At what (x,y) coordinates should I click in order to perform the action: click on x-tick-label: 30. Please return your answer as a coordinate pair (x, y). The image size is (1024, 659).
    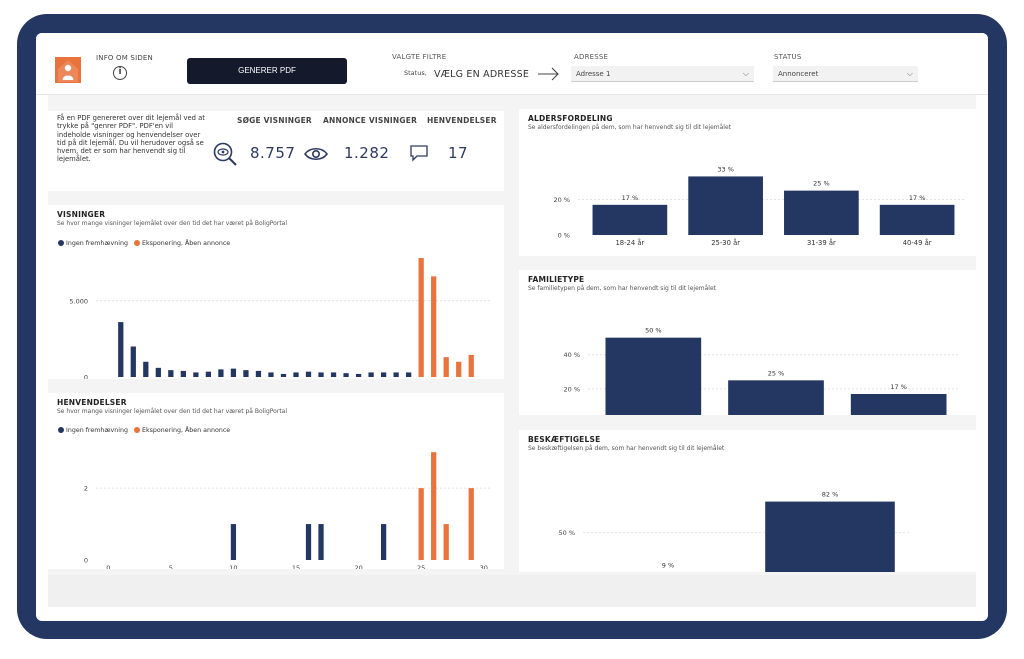
    Looking at the image, I should click on (484, 566).